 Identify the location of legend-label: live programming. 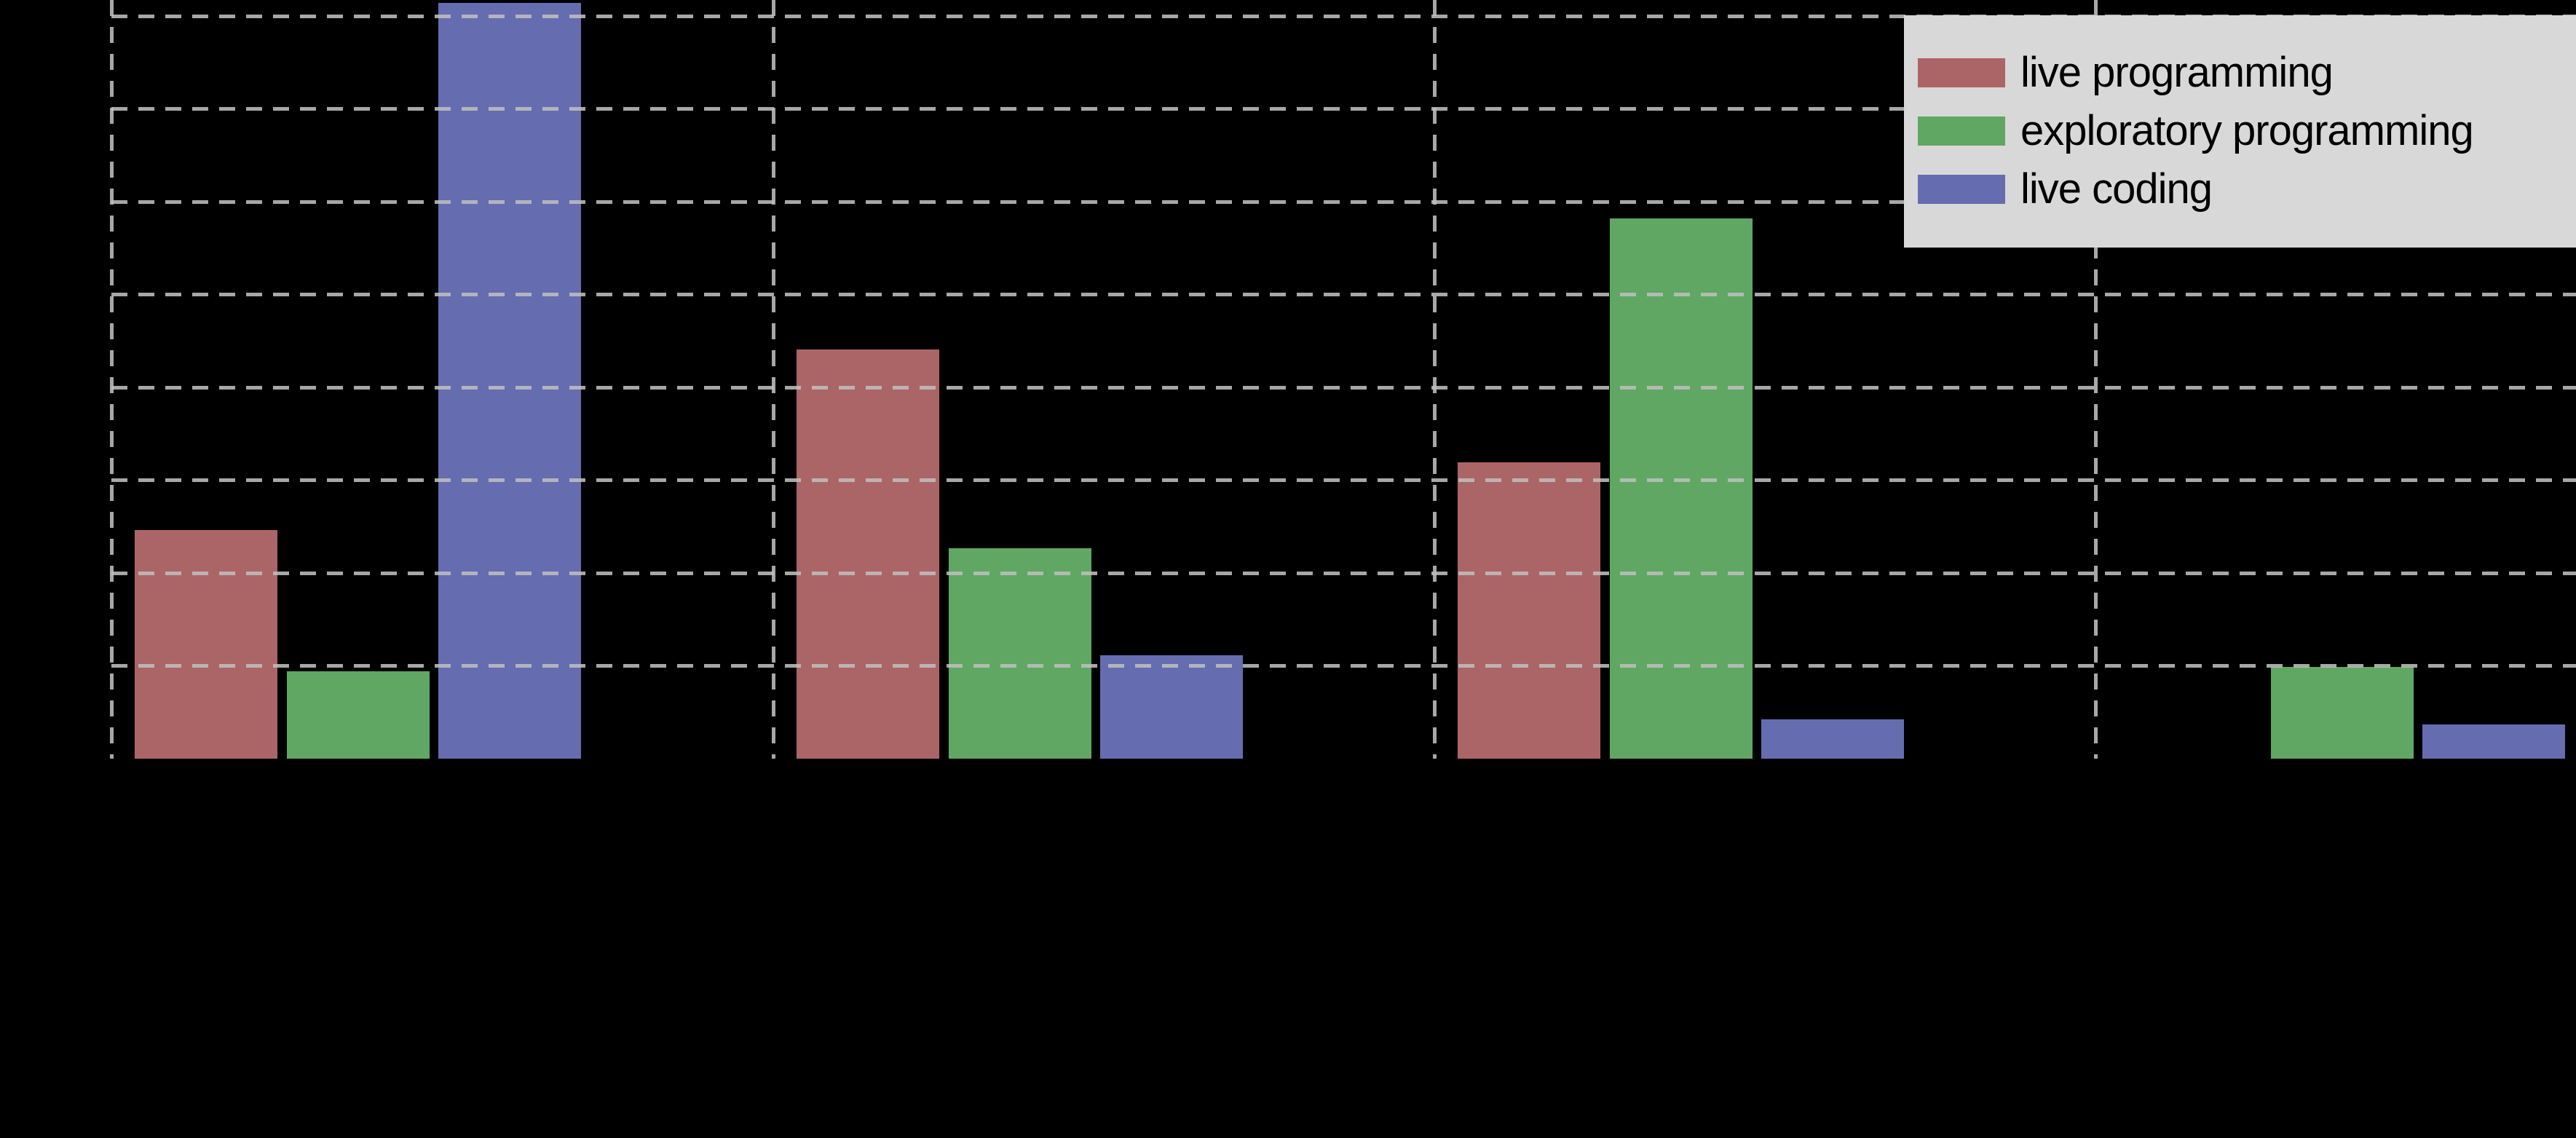
(2177, 72).